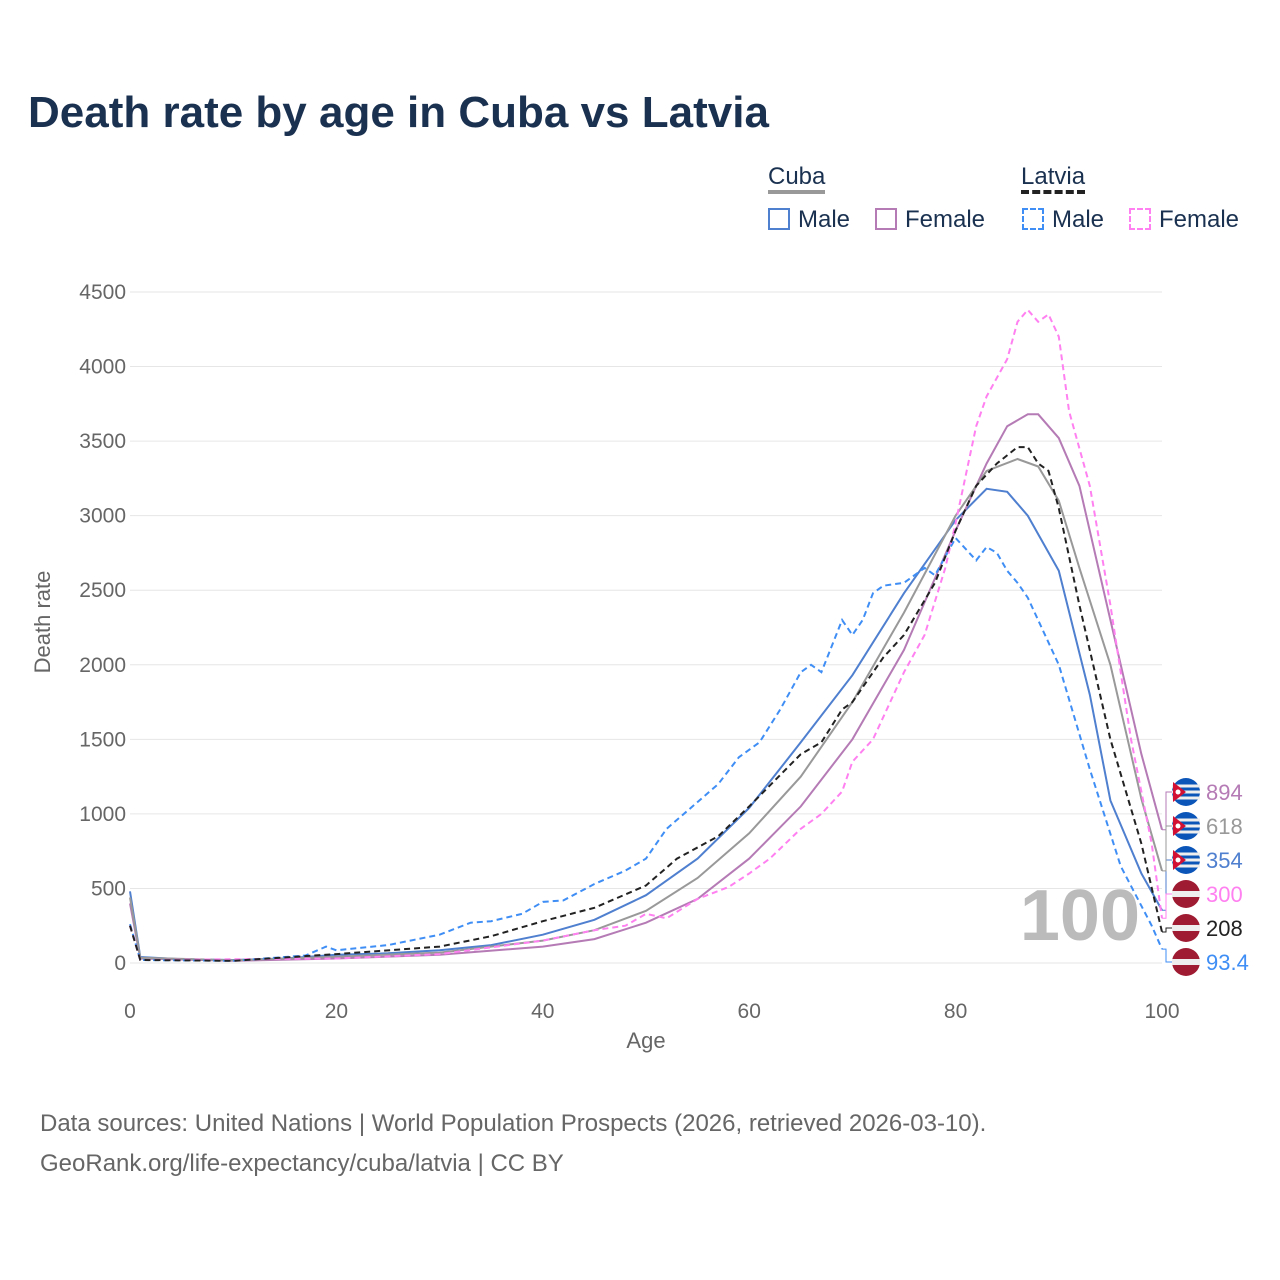 Image resolution: width=1280 pixels, height=1280 pixels. I want to click on legend-latvia-male-swatch, so click(1033, 219).